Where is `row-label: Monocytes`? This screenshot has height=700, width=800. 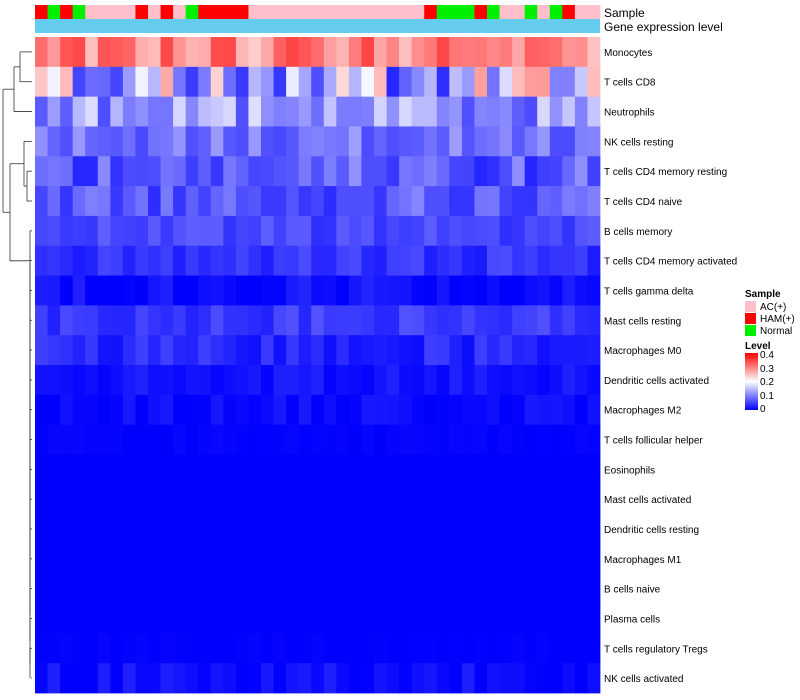
row-label: Monocytes is located at coordinates (628, 53).